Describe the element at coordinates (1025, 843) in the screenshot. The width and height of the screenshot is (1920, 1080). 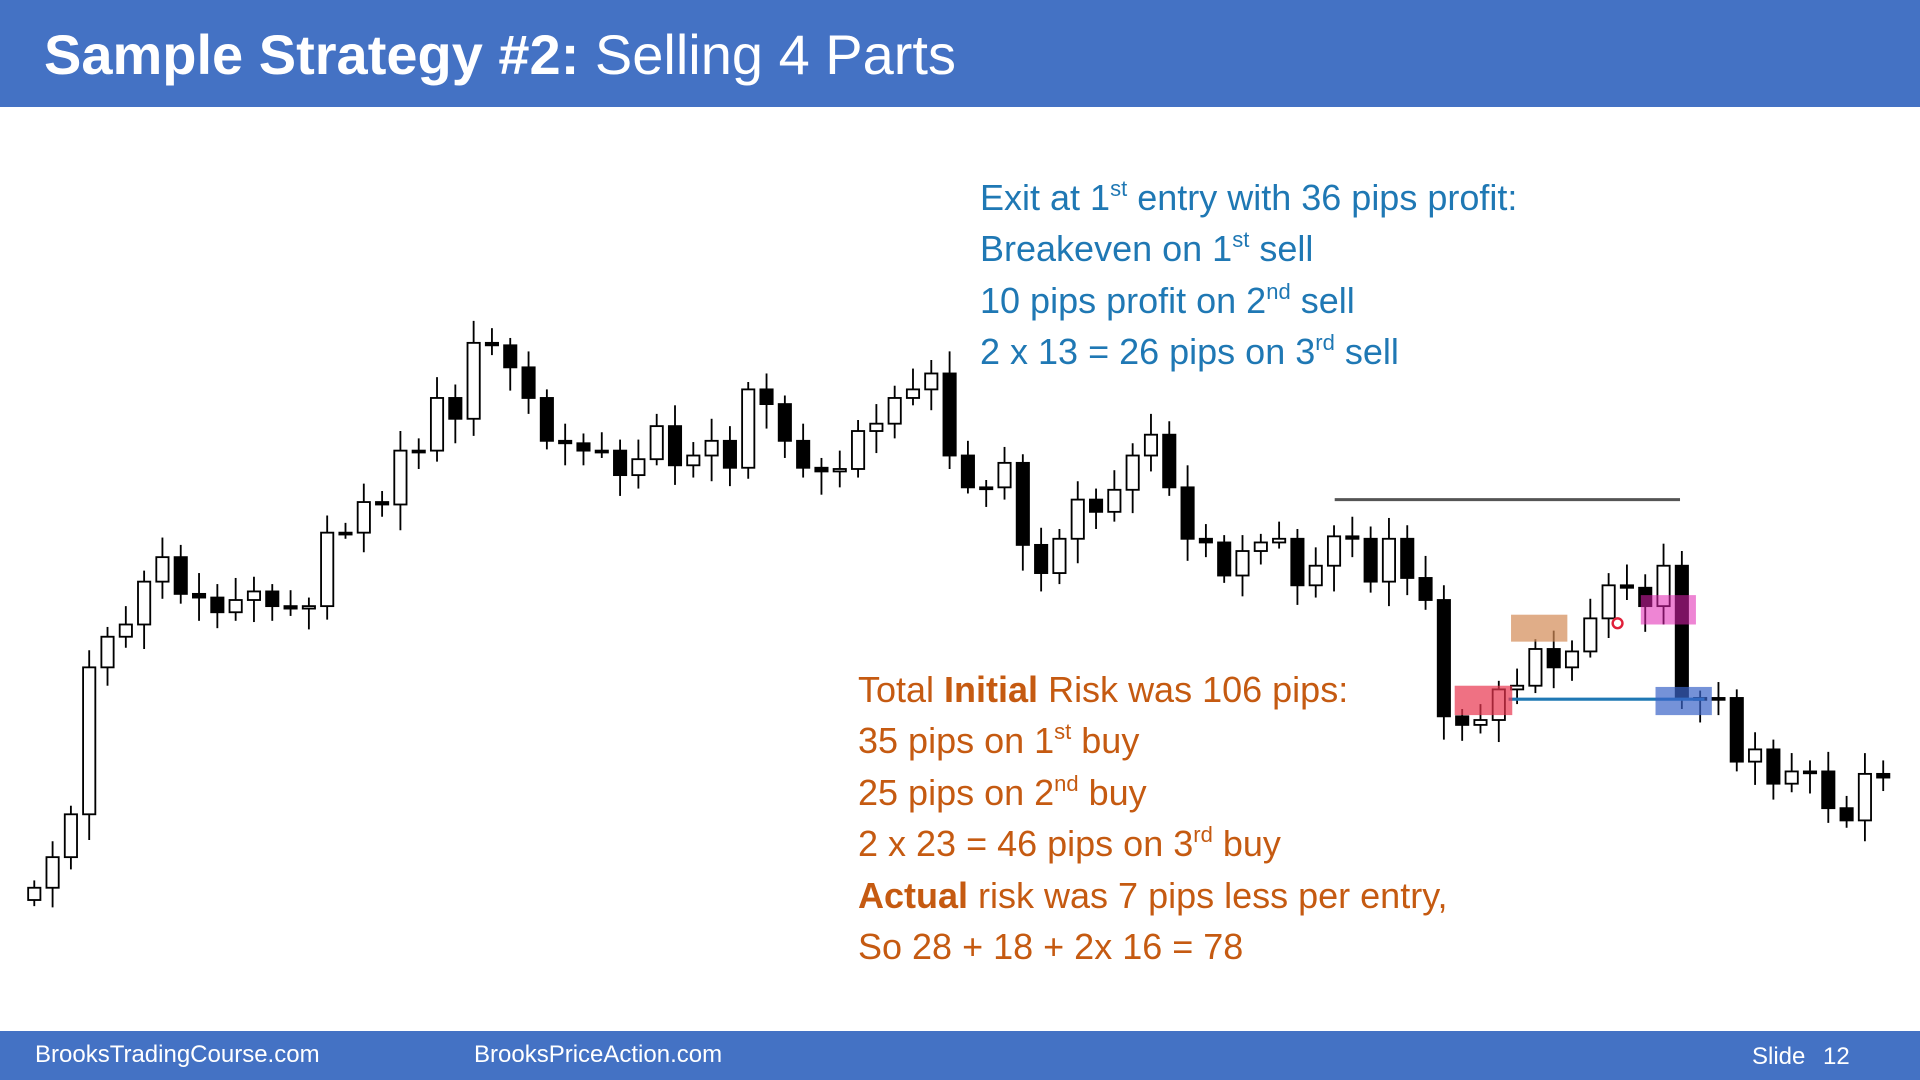
I see `text: 2 x 23 = 46 pips on 3` at that location.